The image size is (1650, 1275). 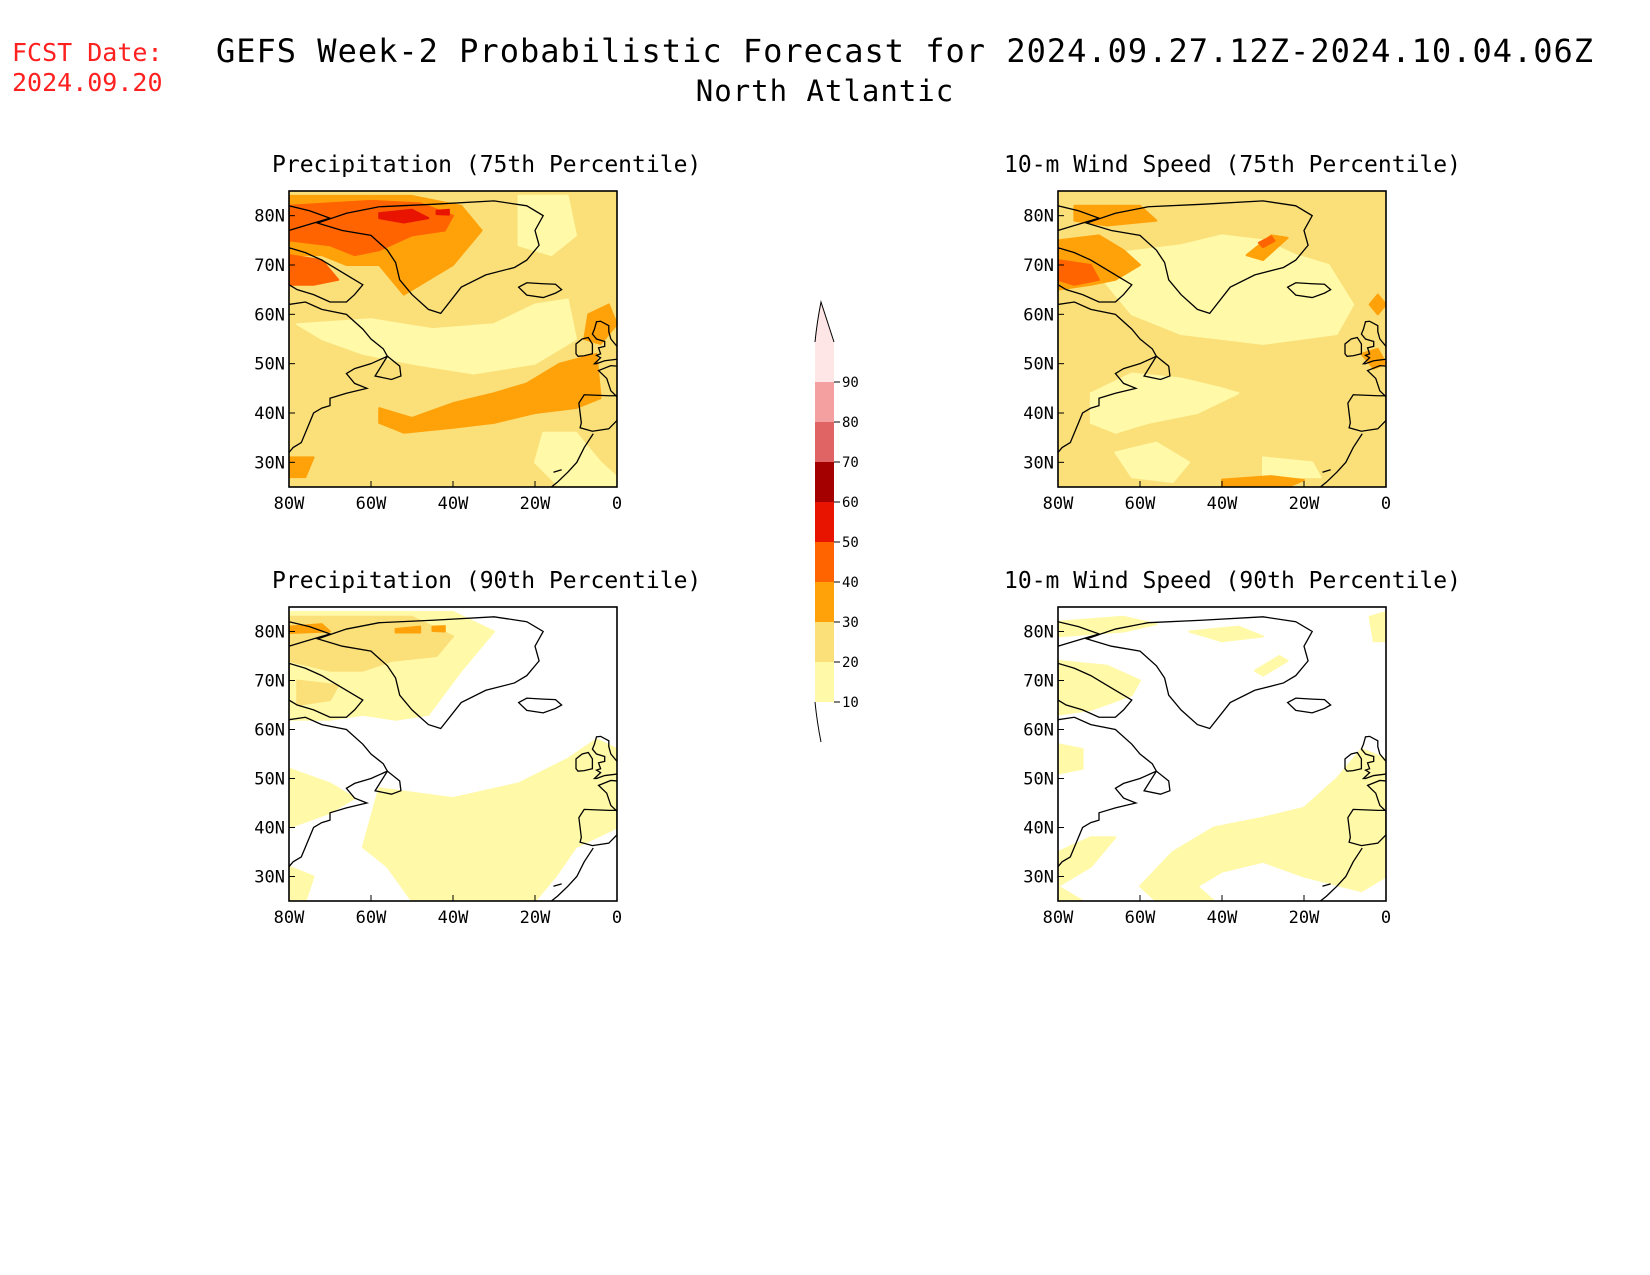 I want to click on panel-title: 10-m Wind Speed (75th Percentile), so click(x=1232, y=165).